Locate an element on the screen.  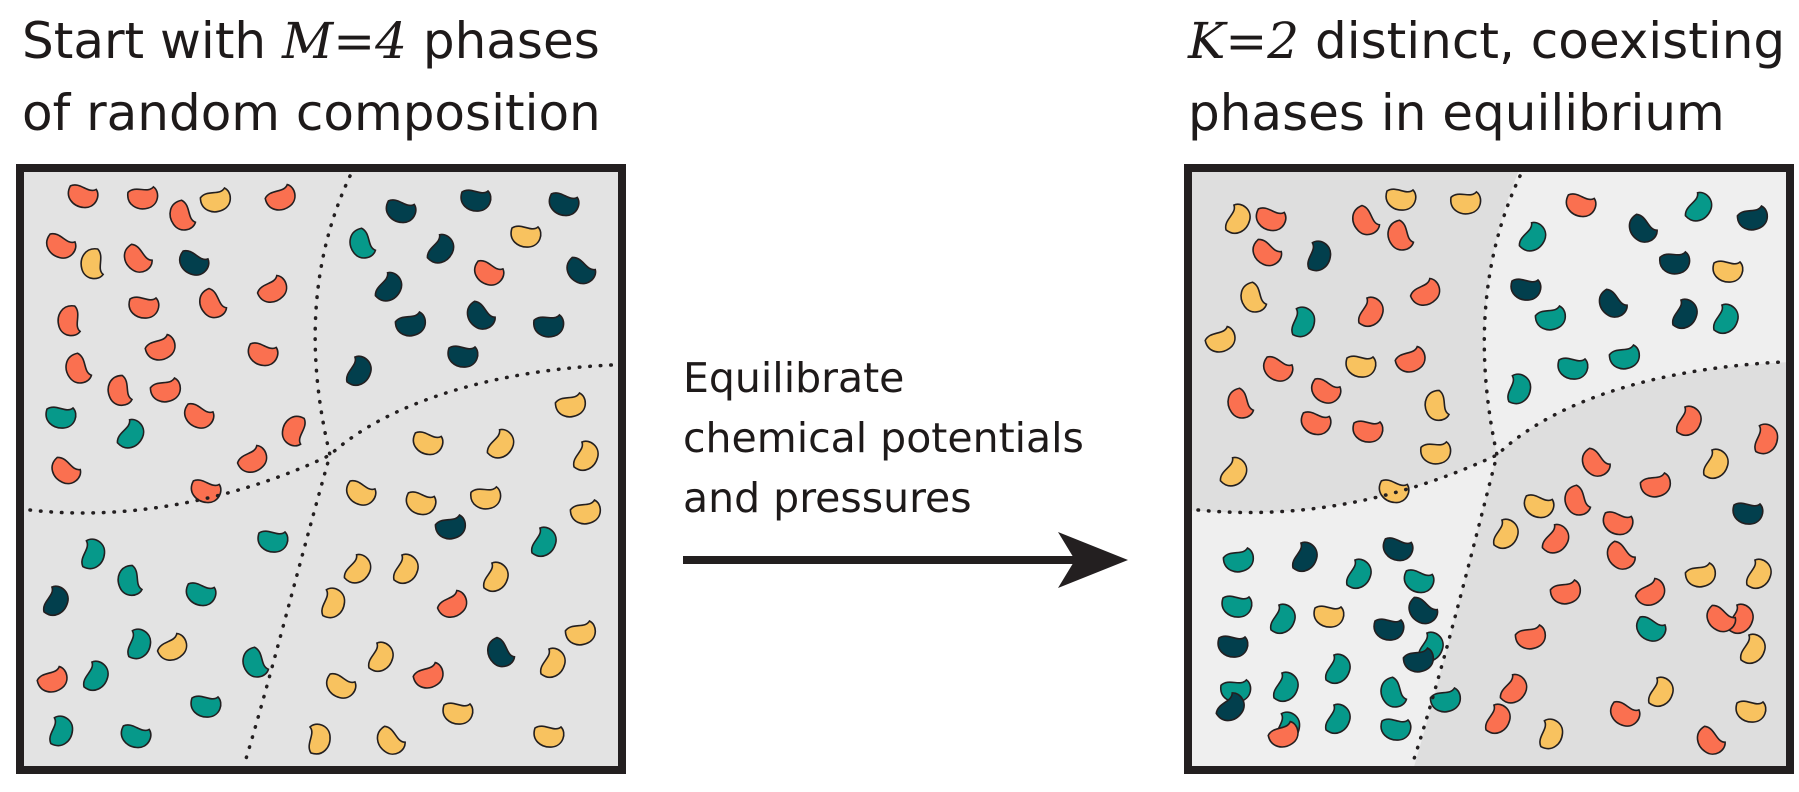
arrow-label-line-2: chemical potentials is located at coordinates (883, 438).